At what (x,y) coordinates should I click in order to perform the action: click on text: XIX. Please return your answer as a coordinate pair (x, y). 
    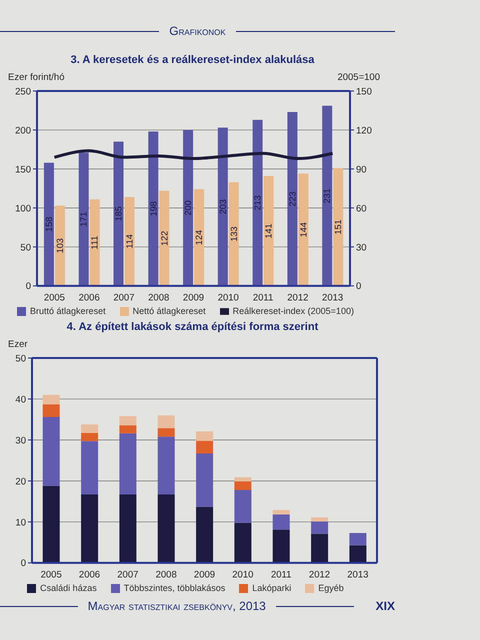
    Looking at the image, I should click on (385, 606).